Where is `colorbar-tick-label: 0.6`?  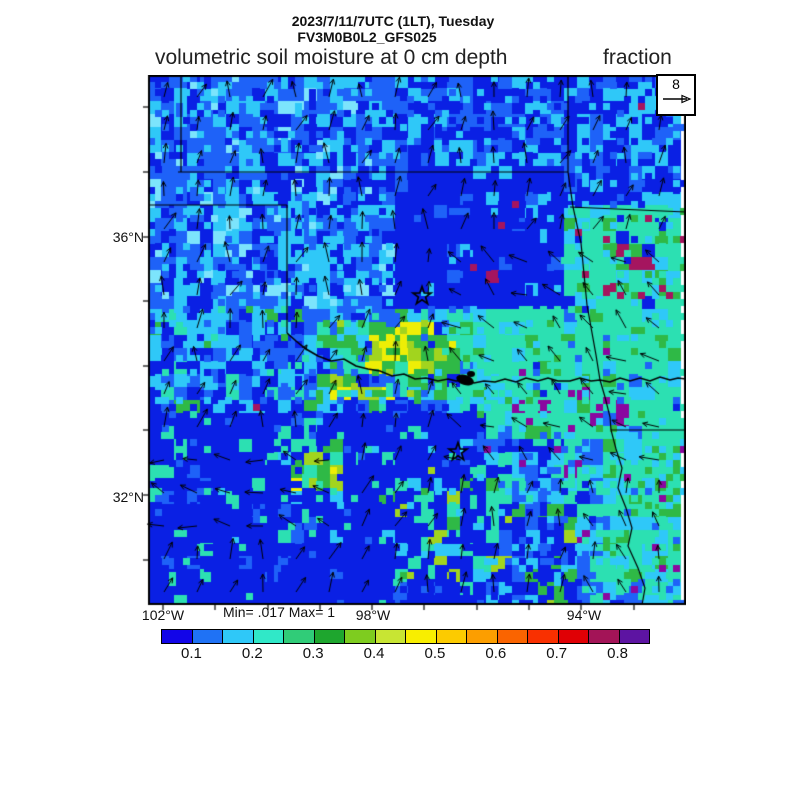 colorbar-tick-label: 0.6 is located at coordinates (496, 653).